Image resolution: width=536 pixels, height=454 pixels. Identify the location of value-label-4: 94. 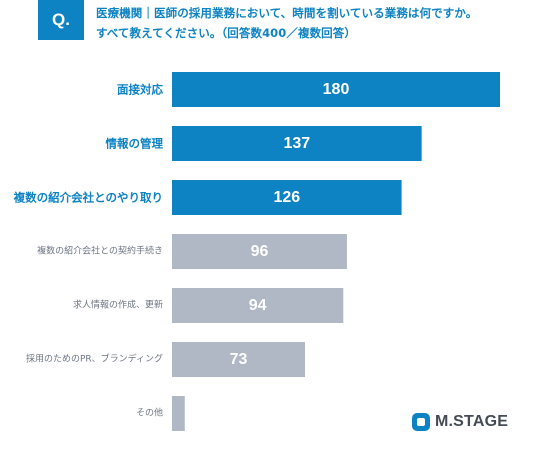
(258, 305).